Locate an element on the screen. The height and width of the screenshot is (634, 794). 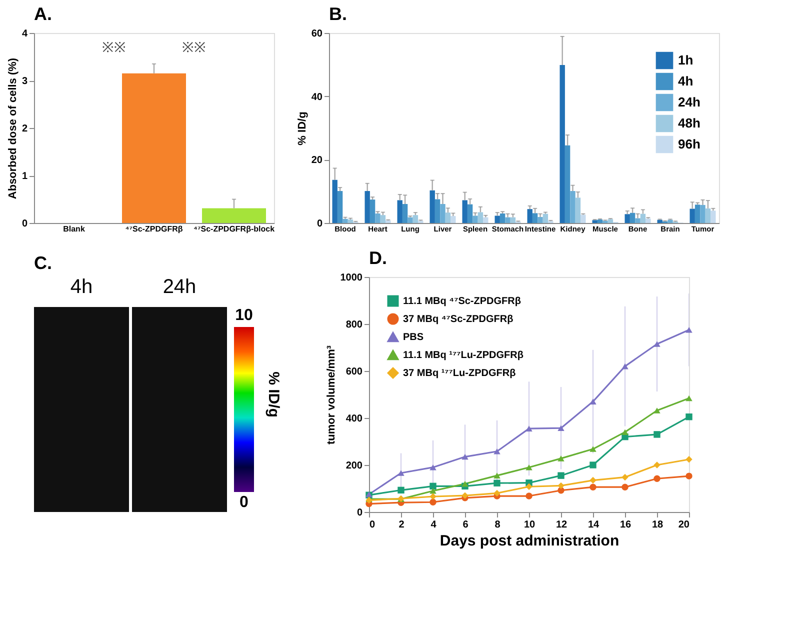
text: % ID/g is located at coordinates (273, 395).